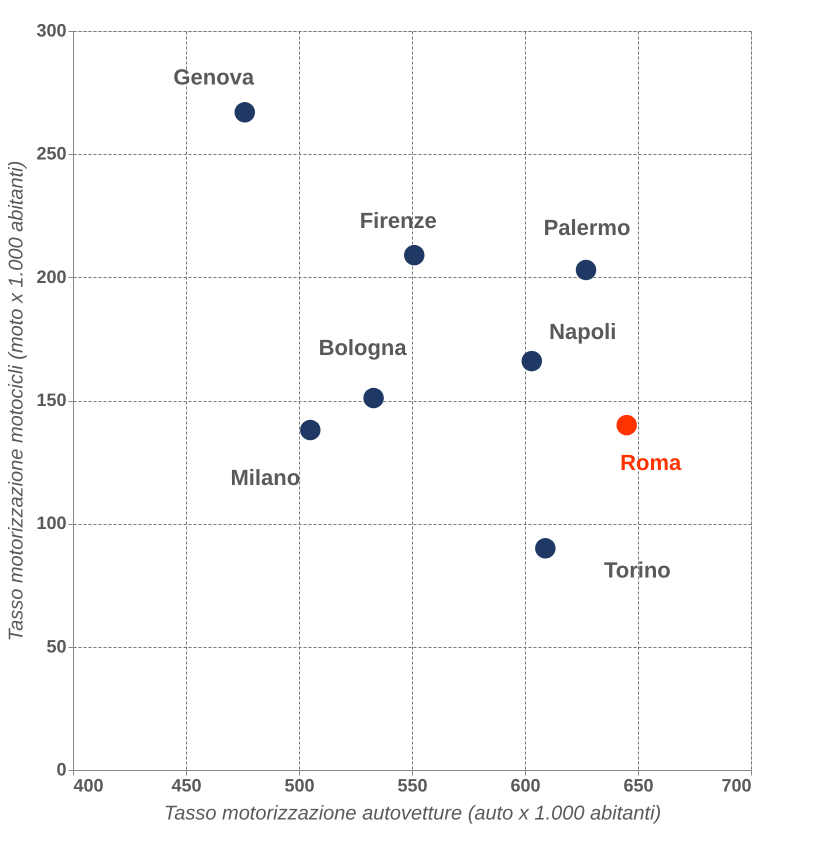  What do you see at coordinates (525, 786) in the screenshot?
I see `x-tick-label: 600` at bounding box center [525, 786].